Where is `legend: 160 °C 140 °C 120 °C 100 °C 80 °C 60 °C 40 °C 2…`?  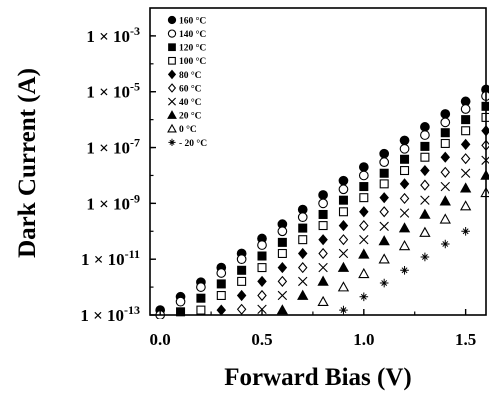 legend: 160 °C 140 °C 120 °C 100 °C 80 °C 60 °C 40 °C 2… is located at coordinates (187, 82).